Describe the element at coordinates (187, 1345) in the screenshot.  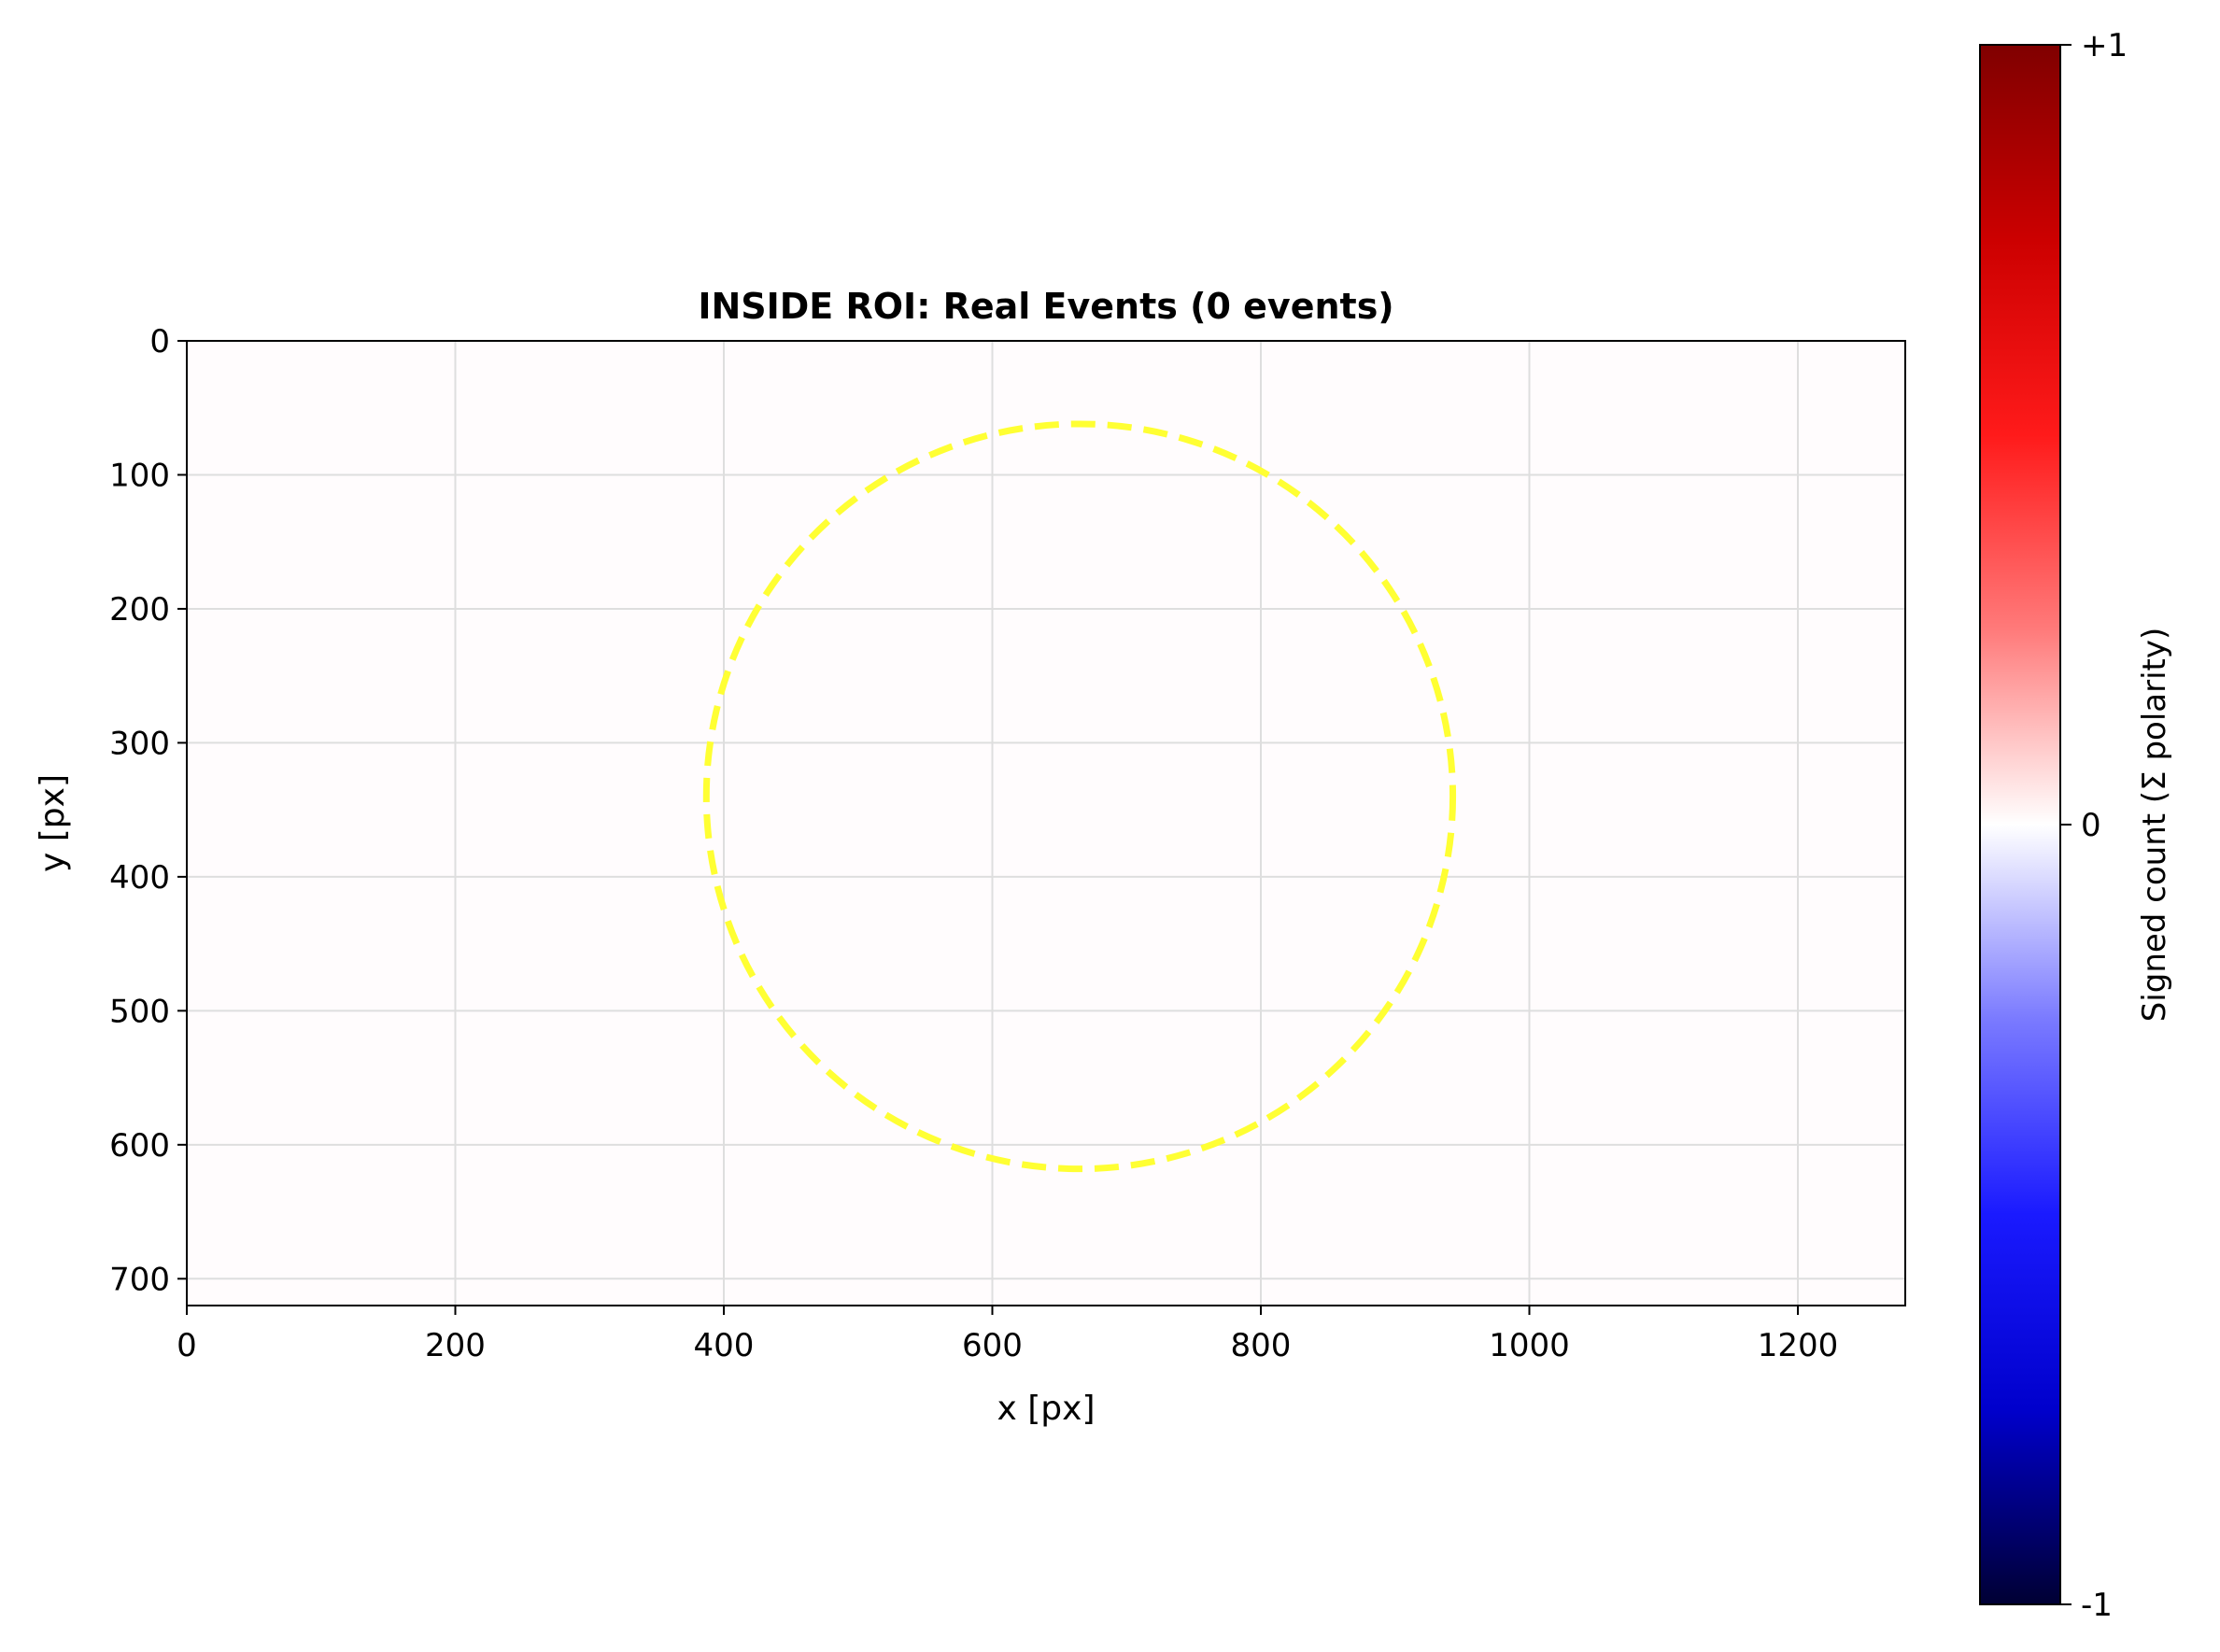
I see `x-tick-label: 0` at that location.